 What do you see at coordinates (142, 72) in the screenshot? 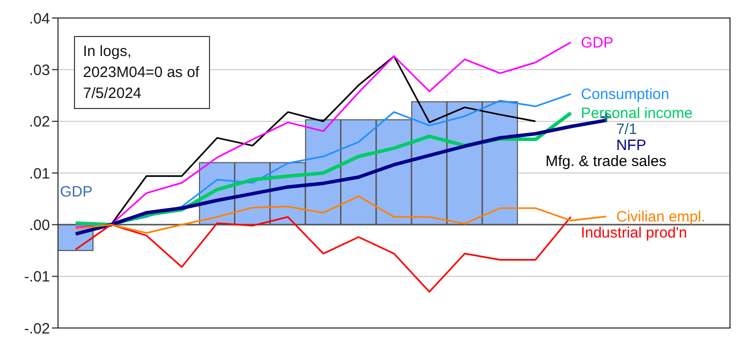
I see `annotation: In logs, 2023M04=0 as of 7/5/2024` at bounding box center [142, 72].